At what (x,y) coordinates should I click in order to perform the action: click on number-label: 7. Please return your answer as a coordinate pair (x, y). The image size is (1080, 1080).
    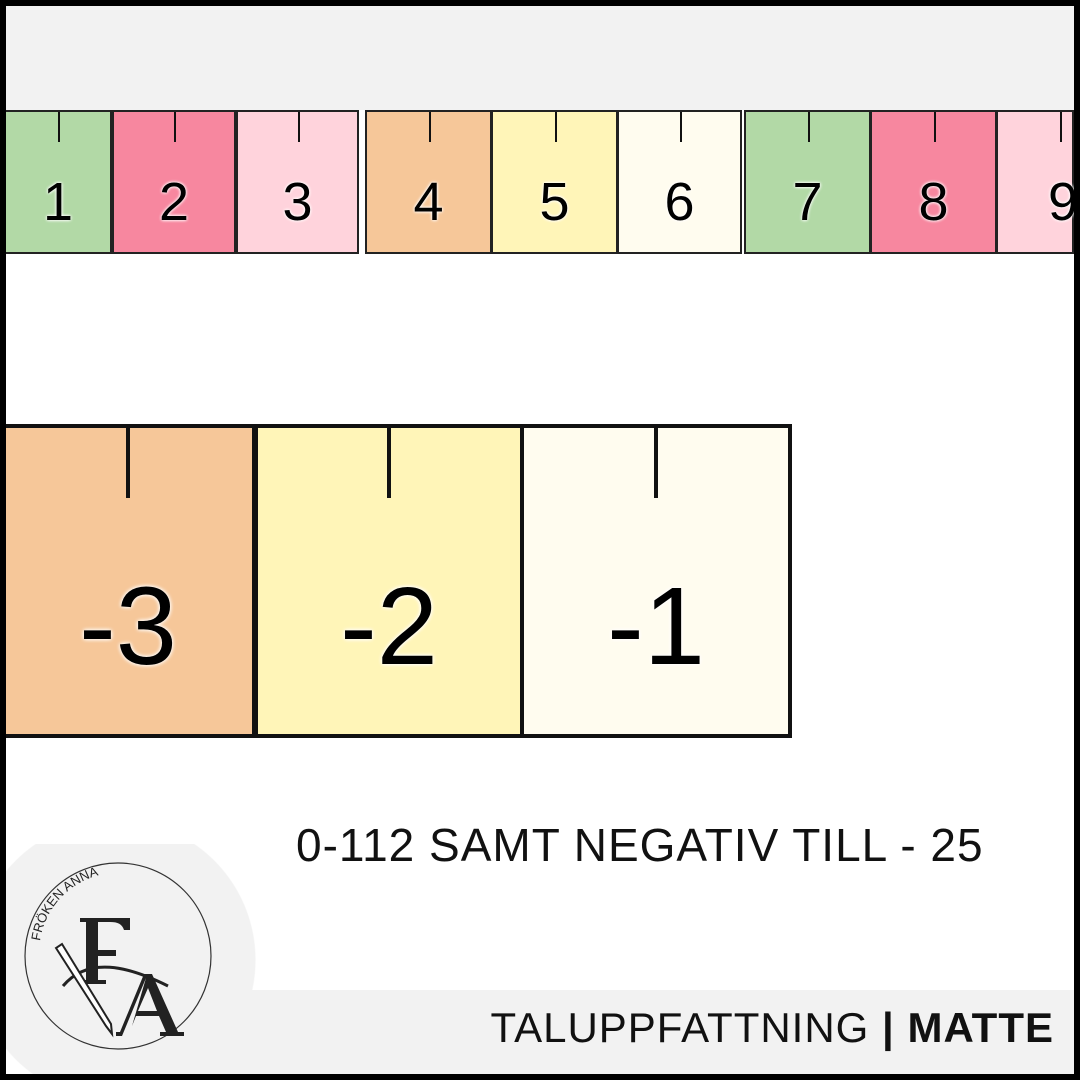
    Looking at the image, I should click on (807, 202).